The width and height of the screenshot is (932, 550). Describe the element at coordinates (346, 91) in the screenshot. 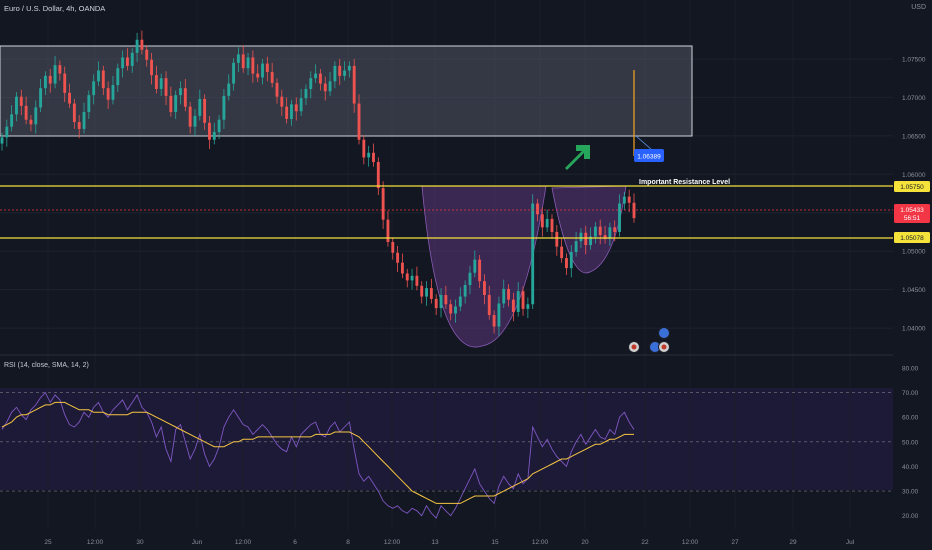

I see `supply-zone` at that location.